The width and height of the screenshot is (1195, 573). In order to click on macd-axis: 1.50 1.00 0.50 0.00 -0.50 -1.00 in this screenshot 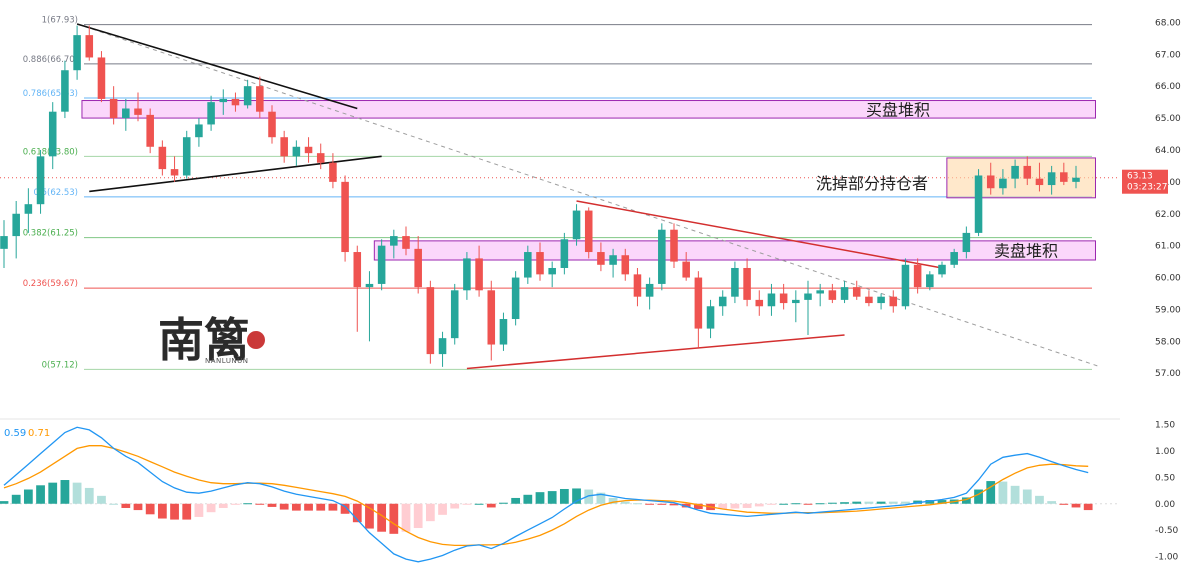, I will do `click(1167, 492)`.